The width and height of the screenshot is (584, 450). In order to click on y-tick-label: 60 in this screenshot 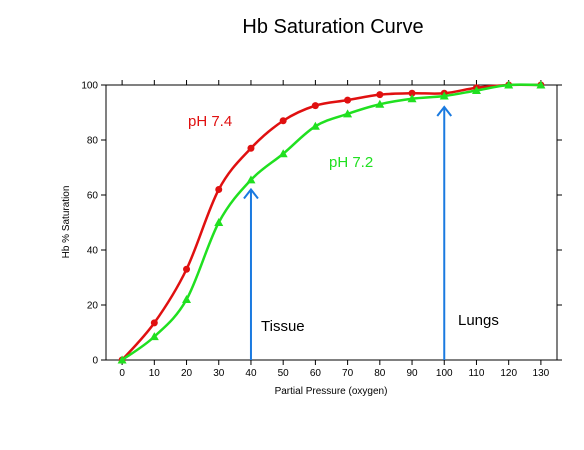, I will do `click(93, 196)`.